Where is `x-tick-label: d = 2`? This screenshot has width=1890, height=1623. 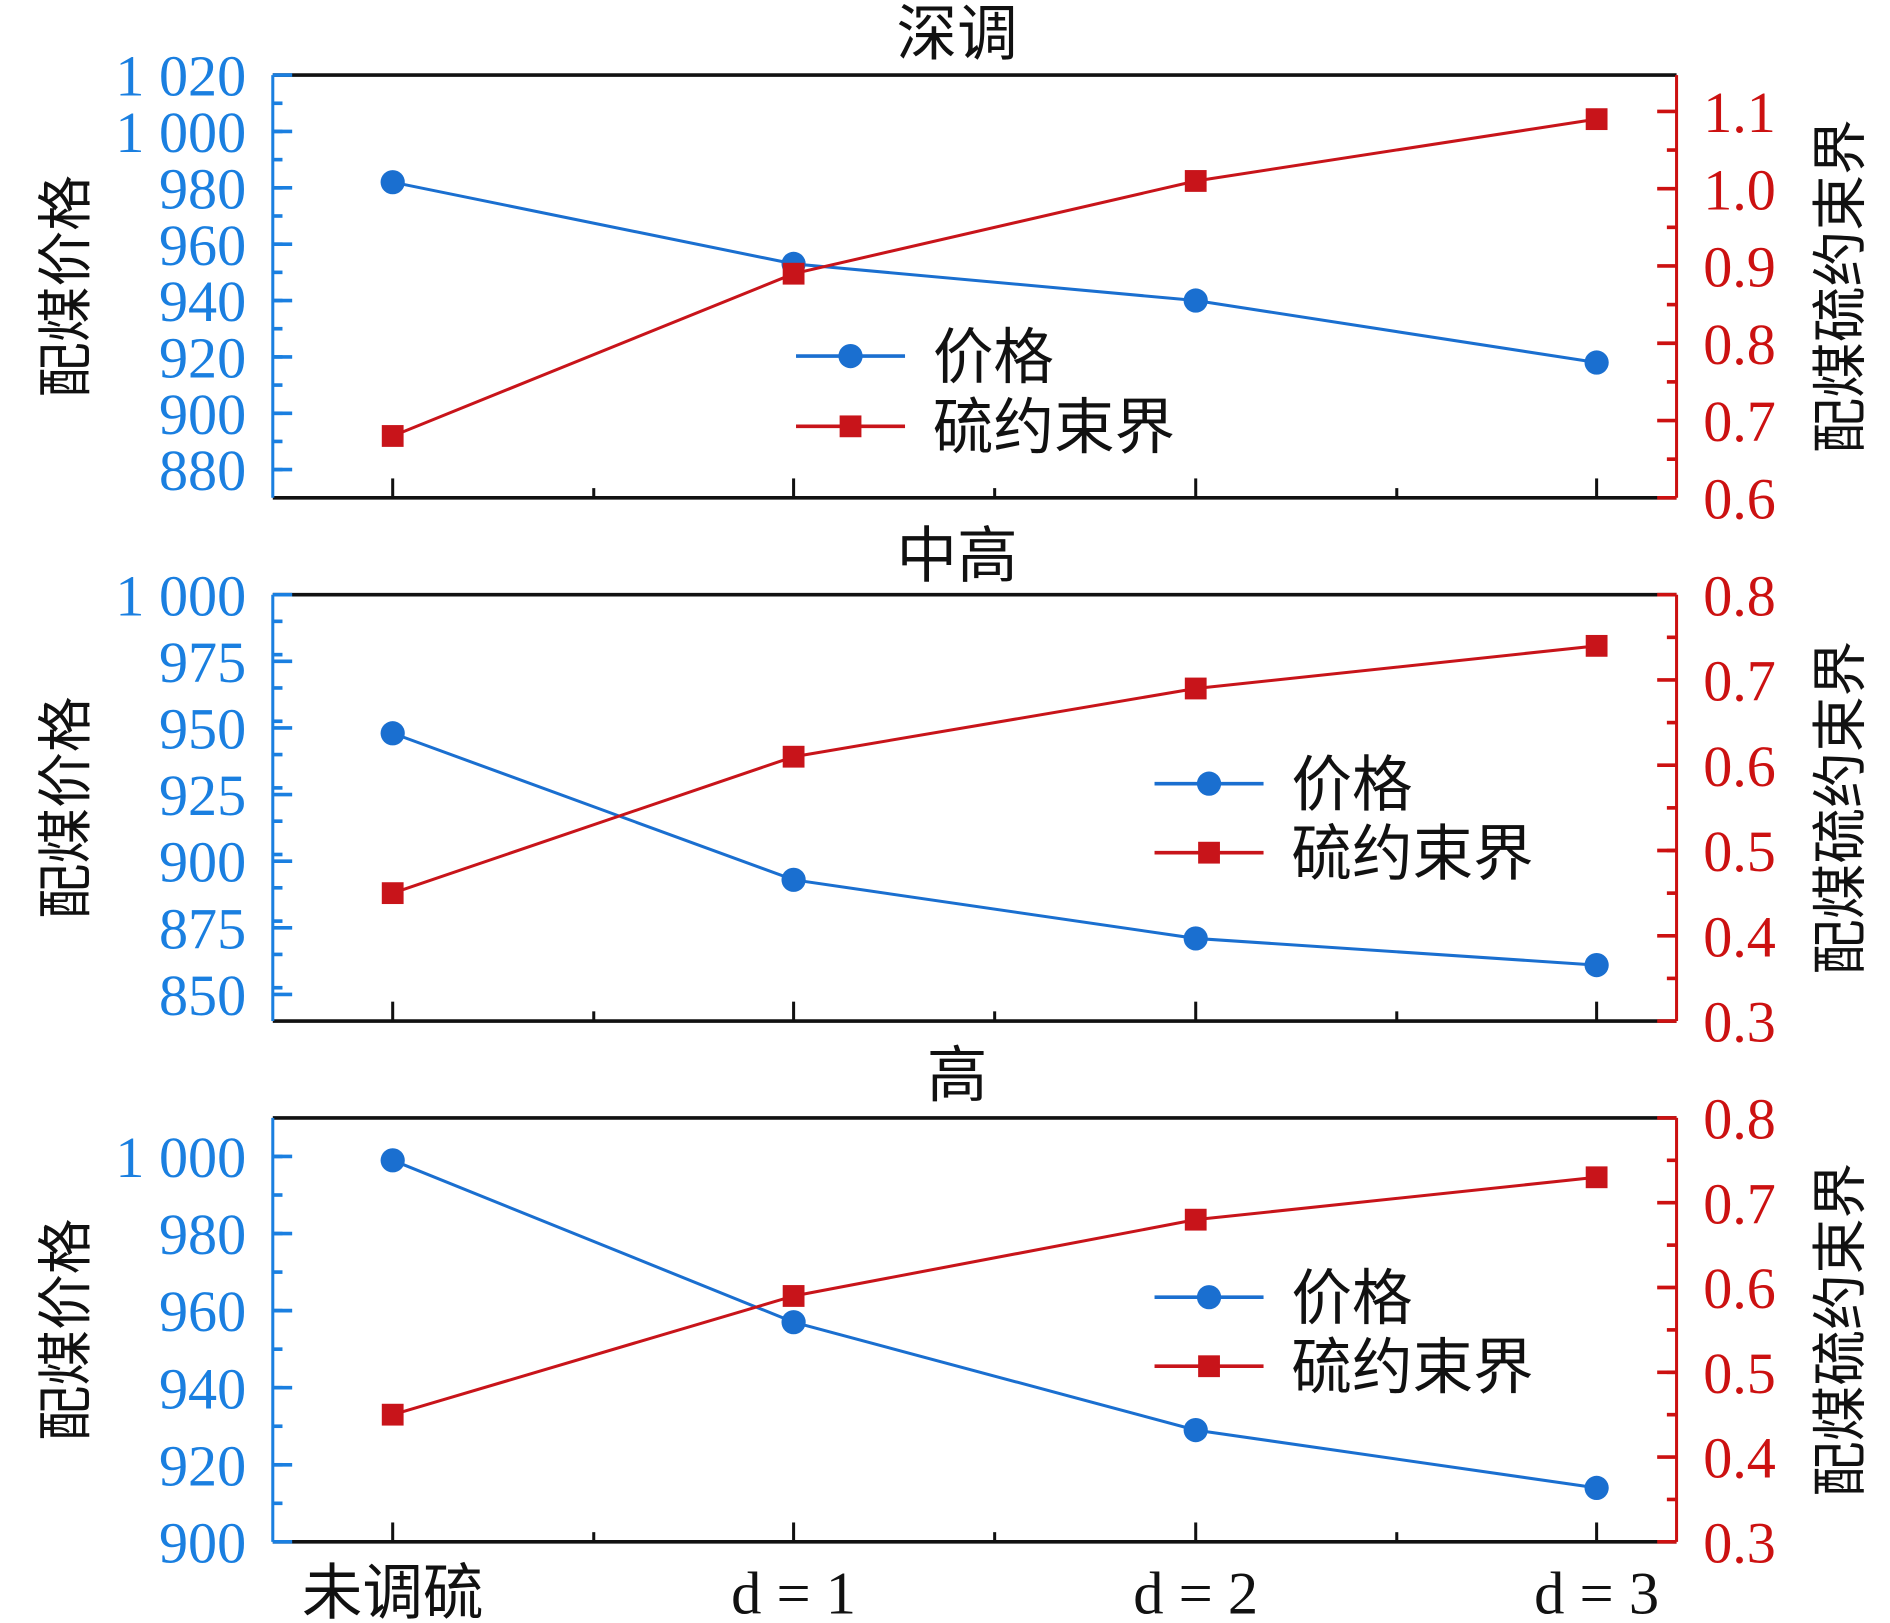 x-tick-label: d = 2 is located at coordinates (1195, 1591).